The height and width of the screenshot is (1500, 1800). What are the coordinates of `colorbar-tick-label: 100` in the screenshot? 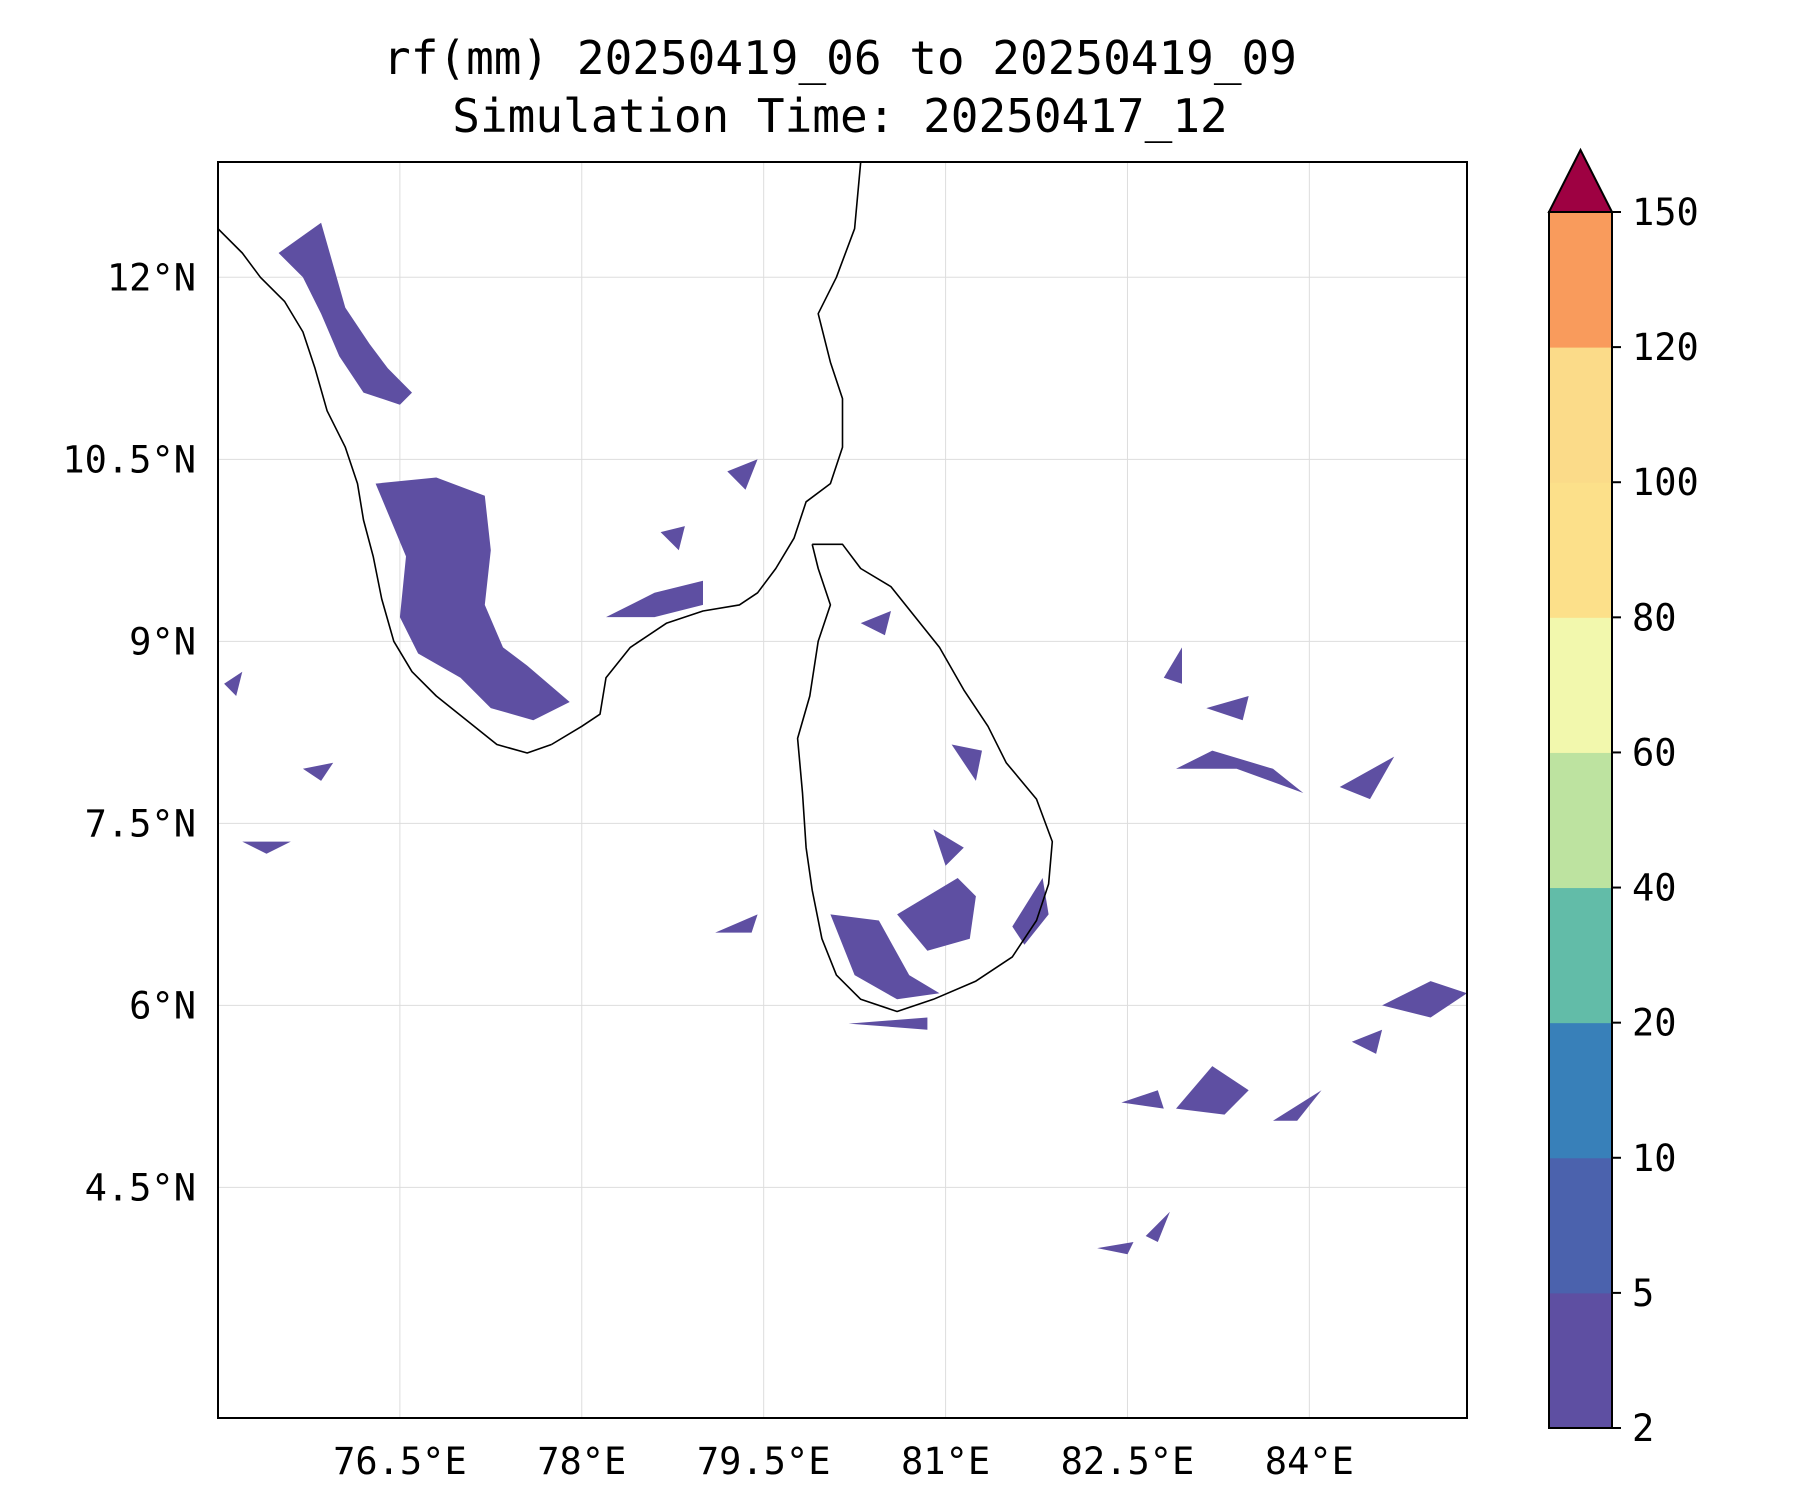 It's located at (1665, 482).